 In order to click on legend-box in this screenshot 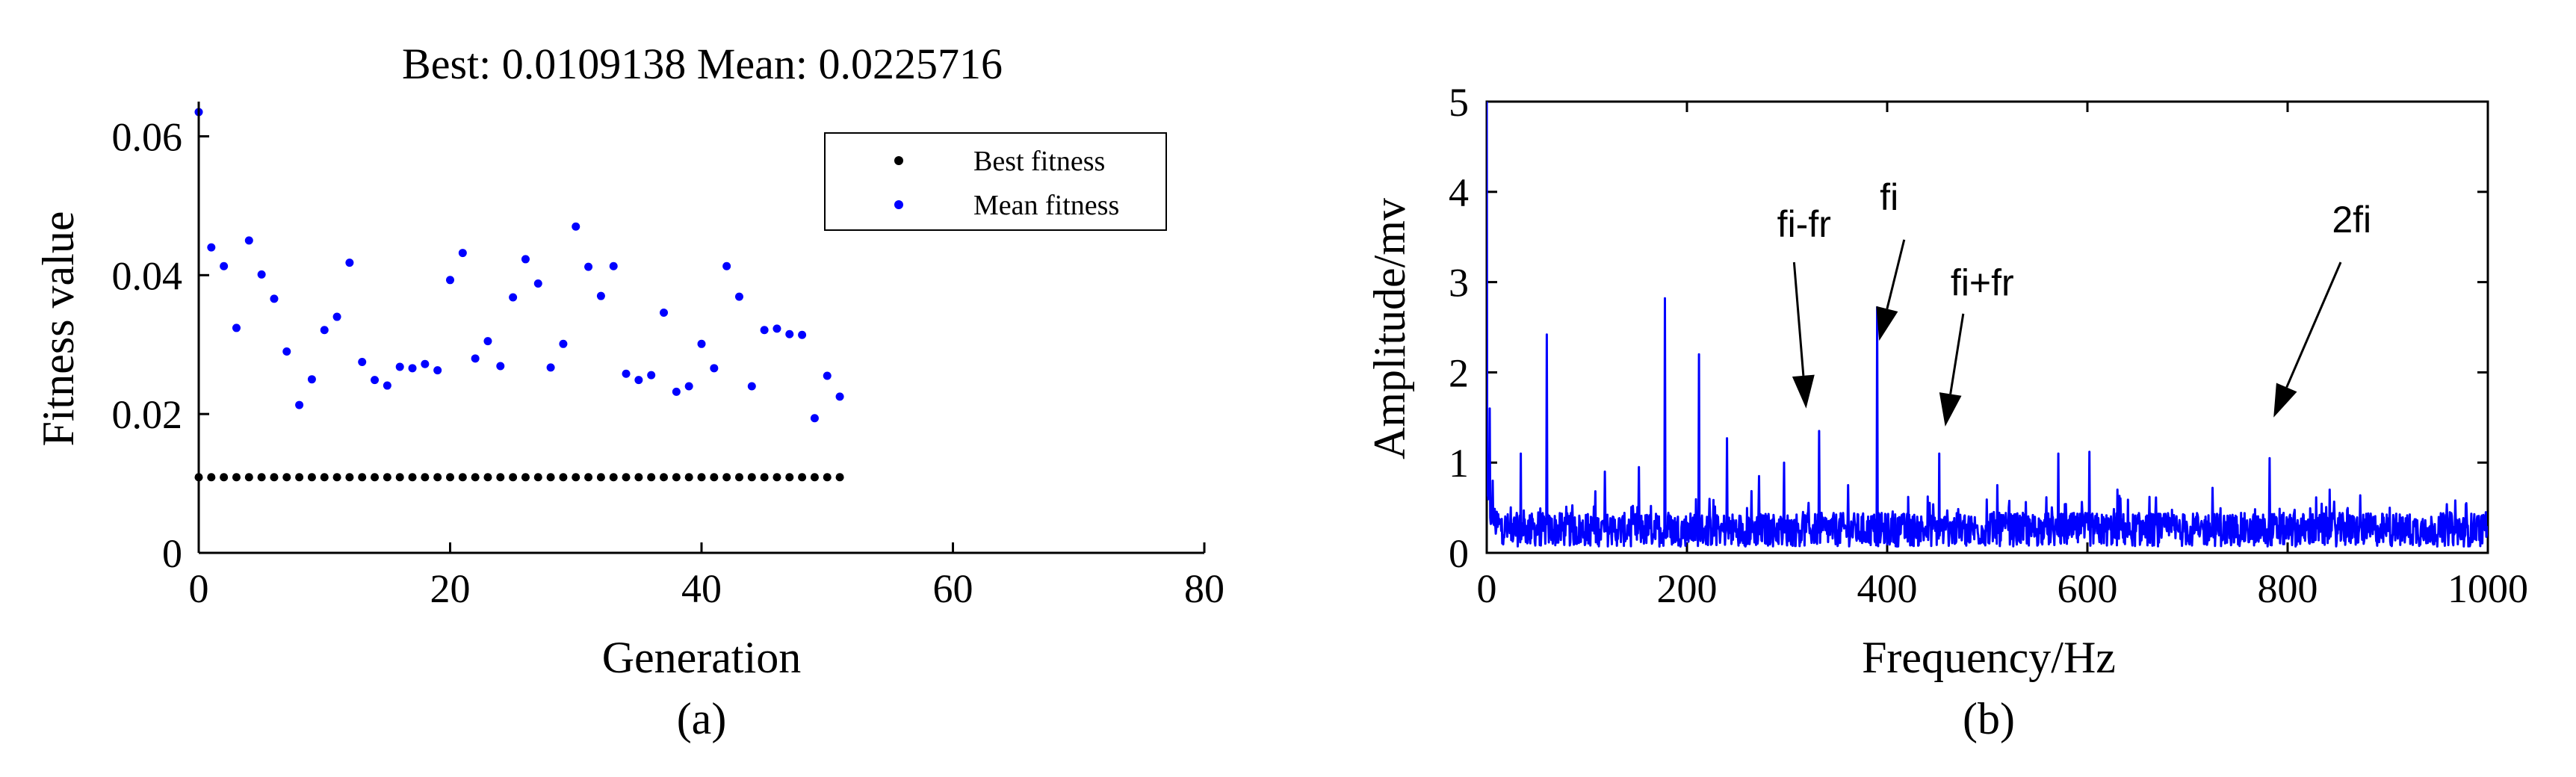, I will do `click(995, 182)`.